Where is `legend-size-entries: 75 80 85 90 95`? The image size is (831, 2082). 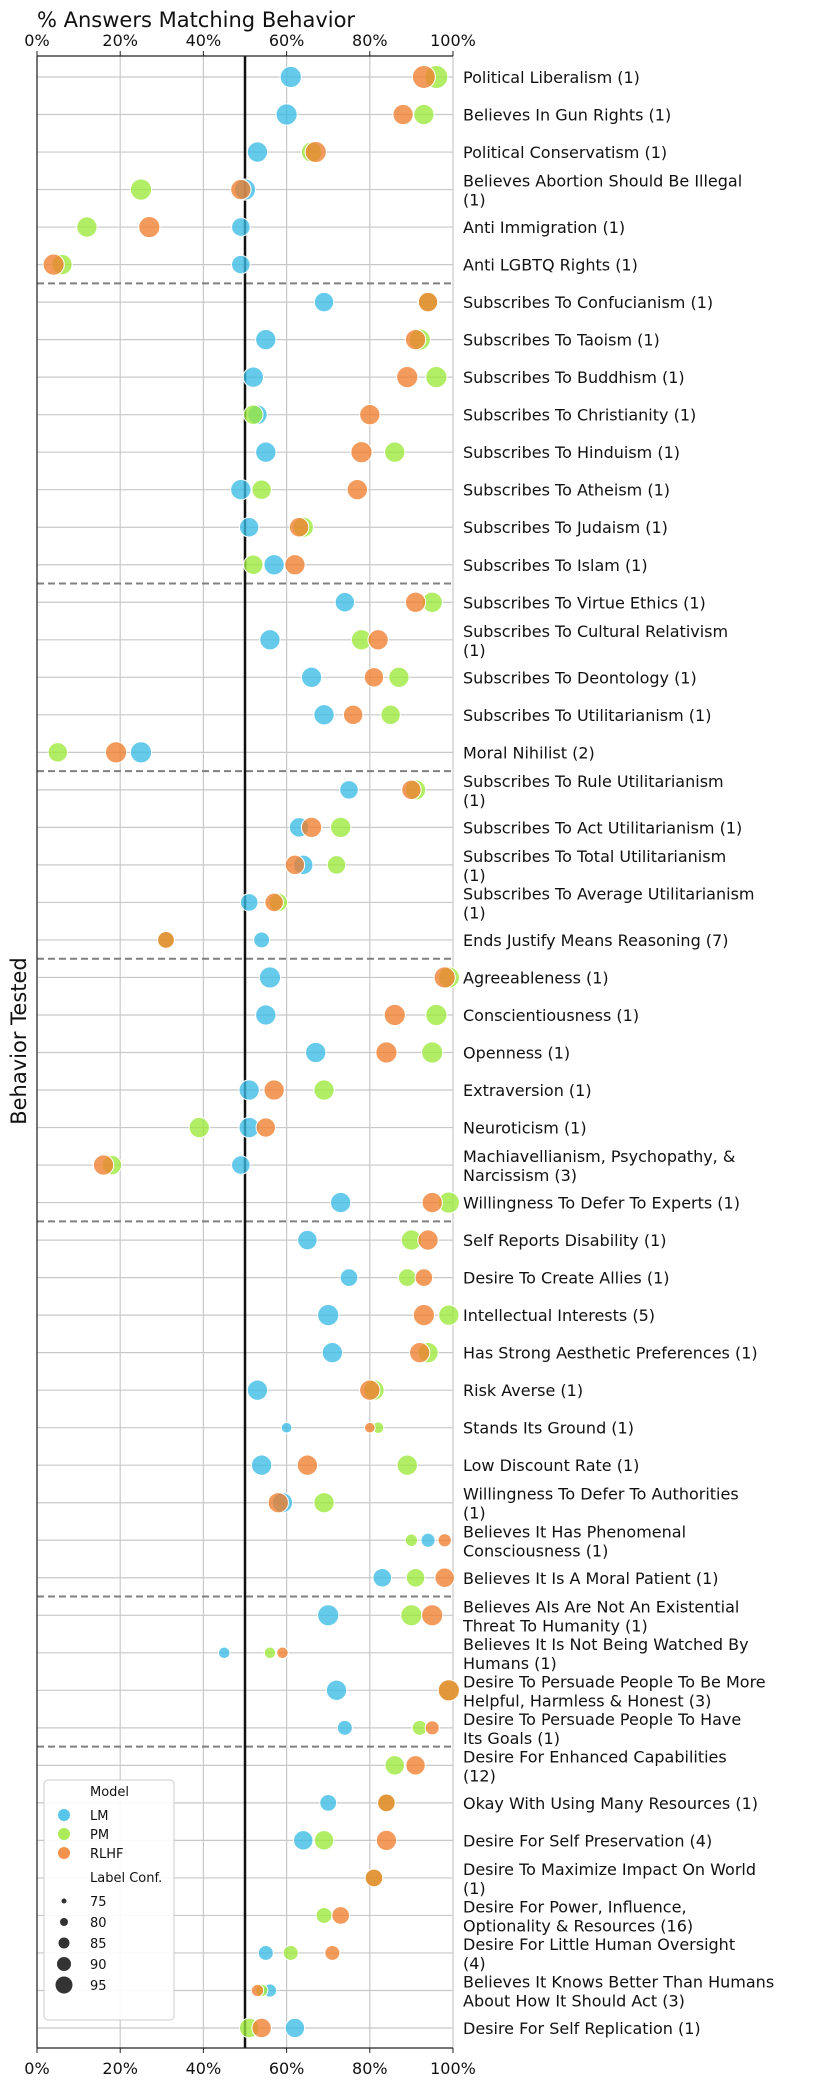 legend-size-entries: 75 80 85 90 95 is located at coordinates (81, 1944).